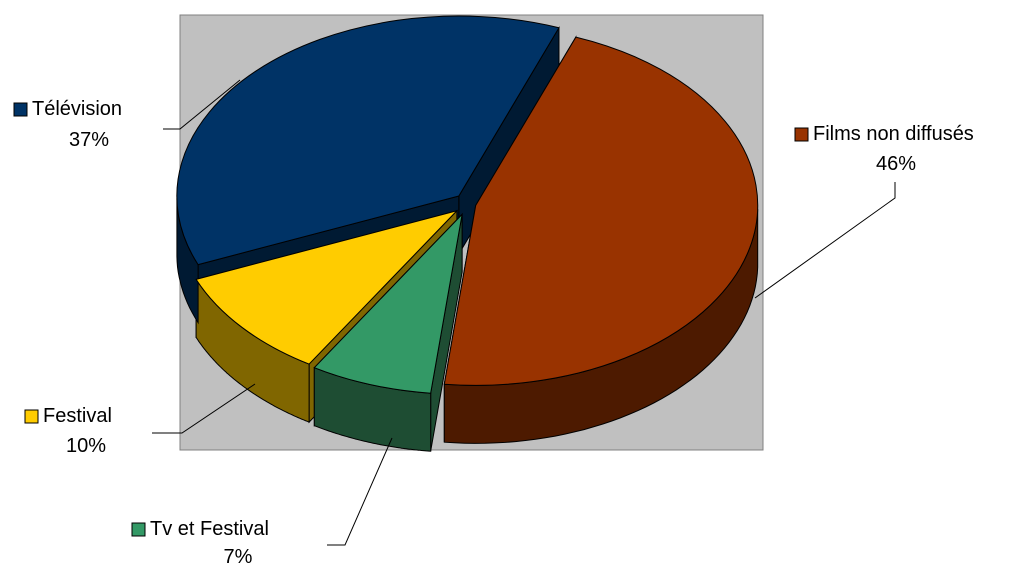  Describe the element at coordinates (89, 140) in the screenshot. I see `slice-value-label: 37%` at that location.